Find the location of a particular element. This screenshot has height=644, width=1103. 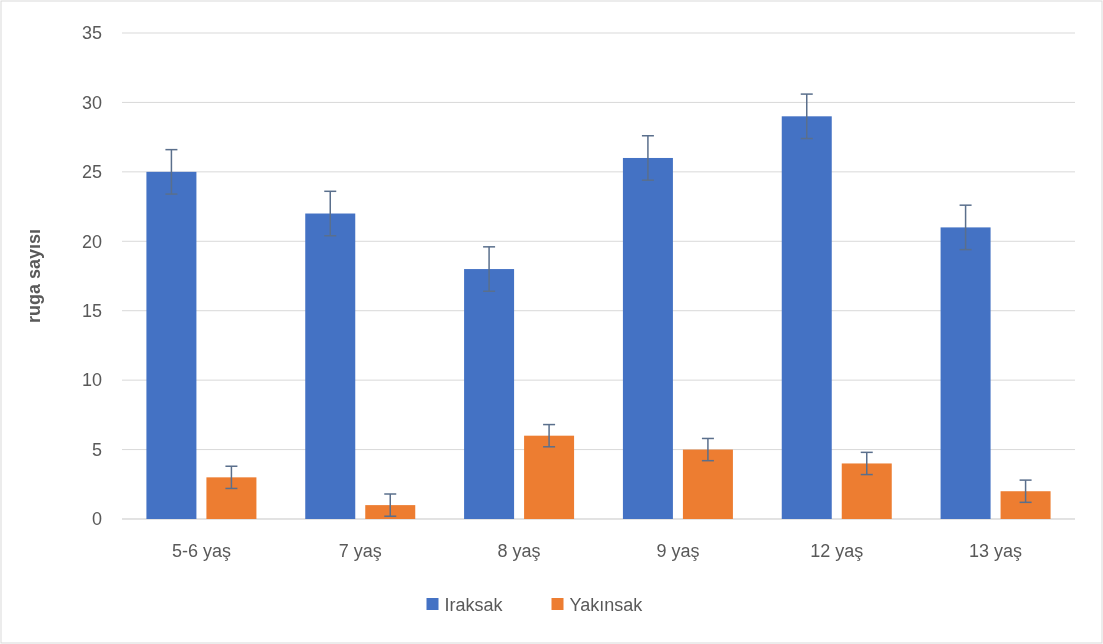

y-tick-label: 20 is located at coordinates (91, 241).